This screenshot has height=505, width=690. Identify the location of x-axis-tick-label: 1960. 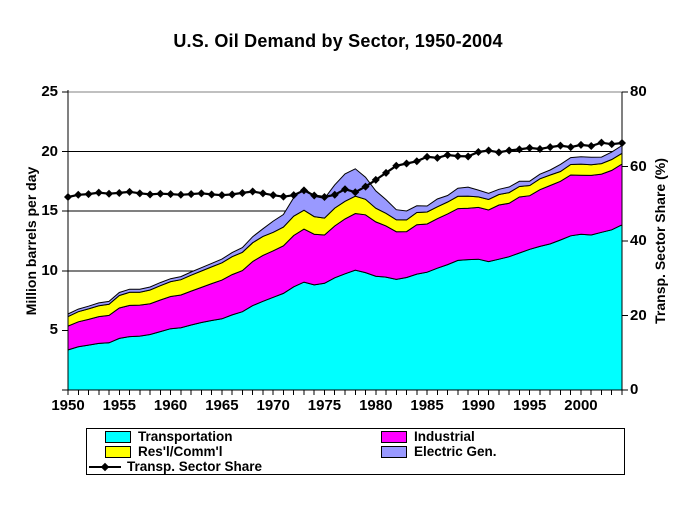
(170, 405).